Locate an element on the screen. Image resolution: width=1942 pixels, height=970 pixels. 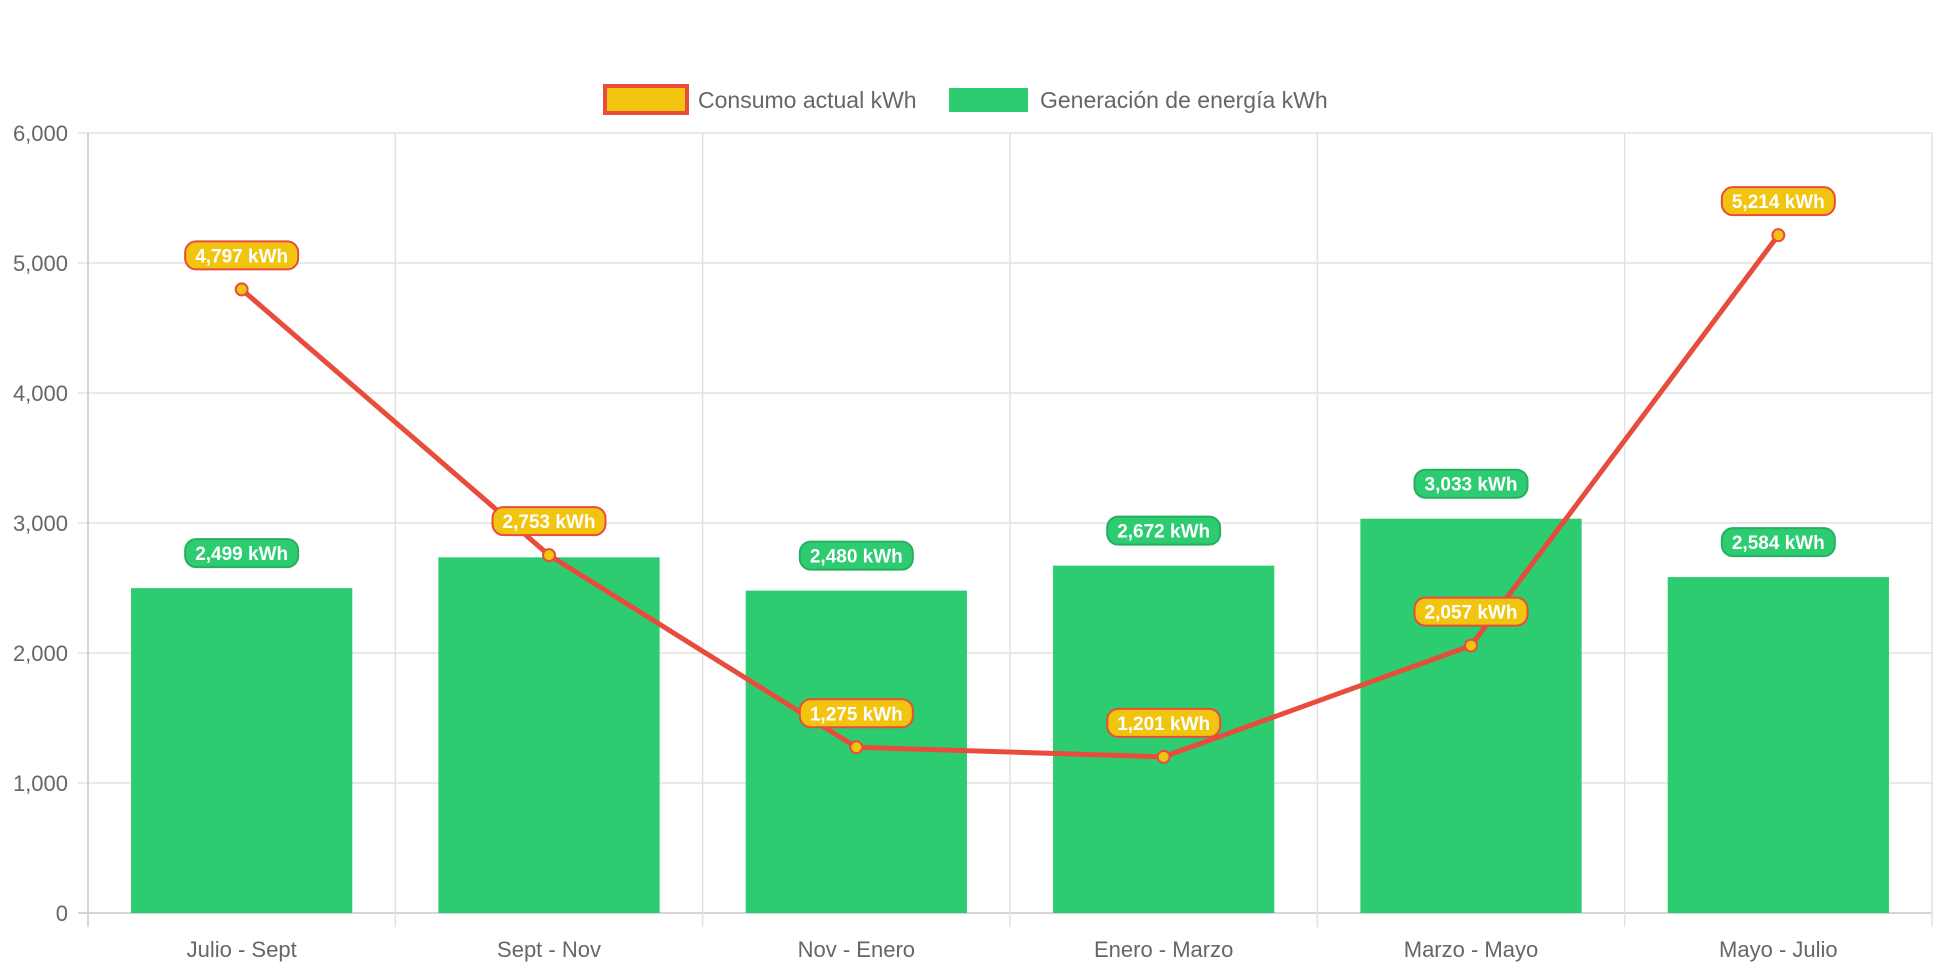
bar-data-label-text: 2,672 kWh is located at coordinates (1163, 532).